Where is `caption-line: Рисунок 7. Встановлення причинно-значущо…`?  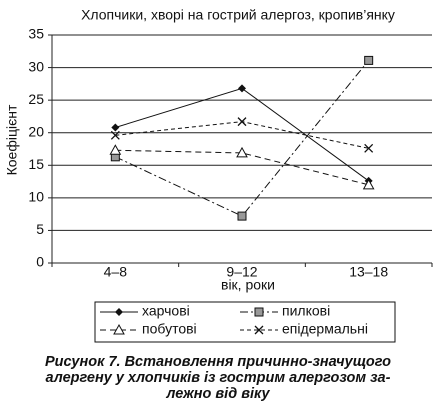 caption-line: Рисунок 7. Встановлення причинно-значущо… is located at coordinates (218, 362).